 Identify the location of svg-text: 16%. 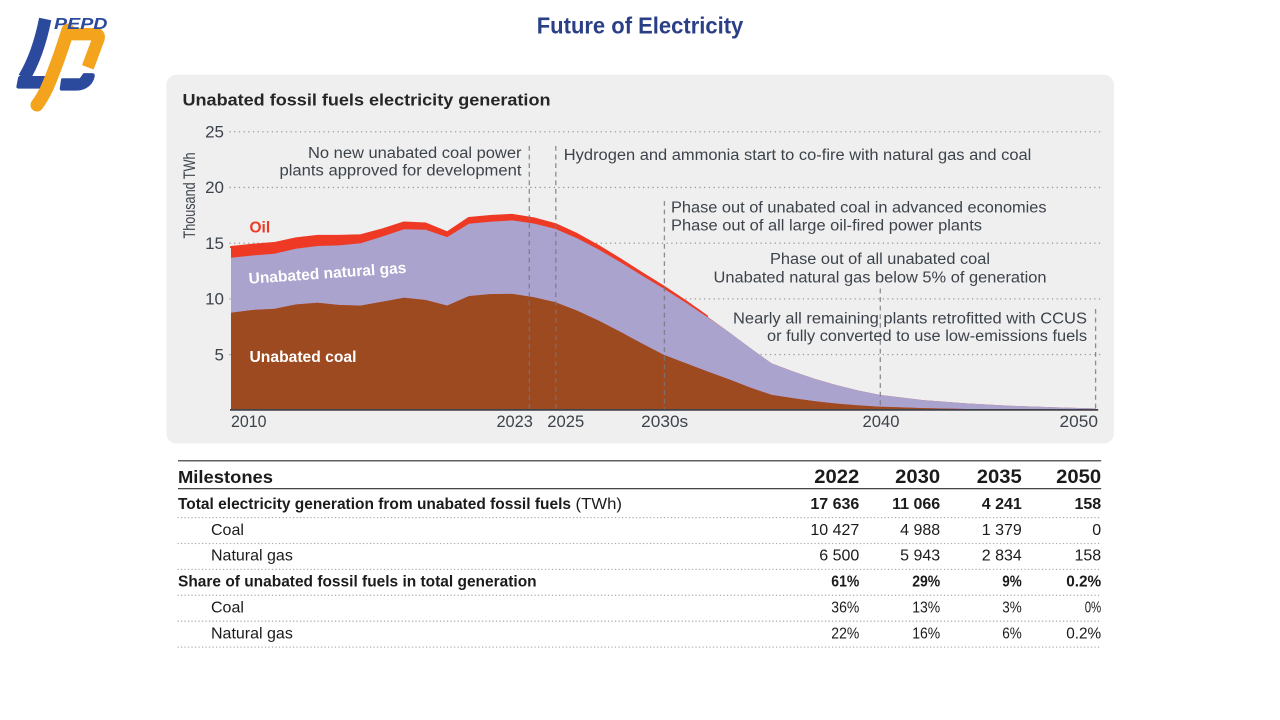
(926, 633).